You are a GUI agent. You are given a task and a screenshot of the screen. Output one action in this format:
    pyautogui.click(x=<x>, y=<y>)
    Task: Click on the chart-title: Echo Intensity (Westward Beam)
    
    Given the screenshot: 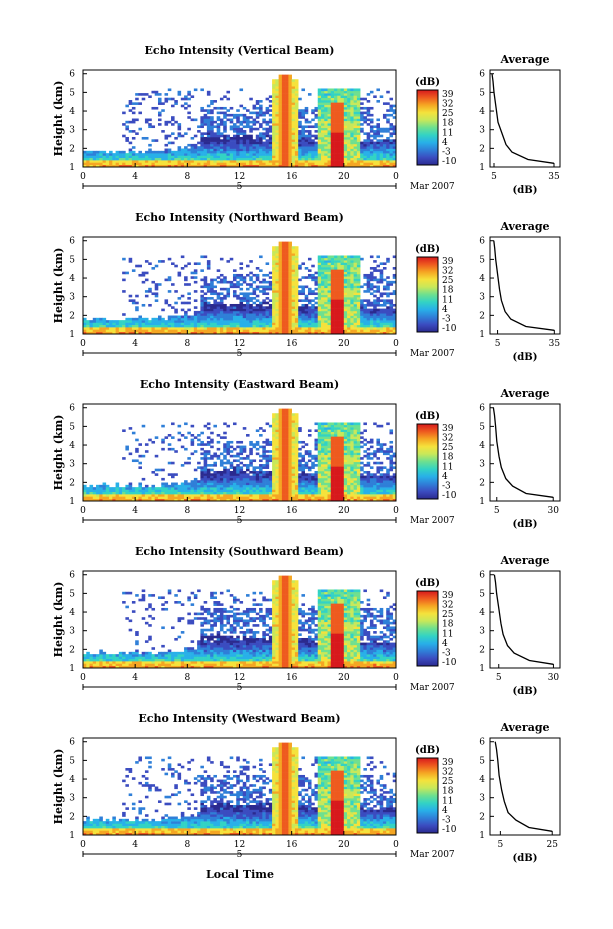 What is the action you would take?
    pyautogui.click(x=239, y=718)
    